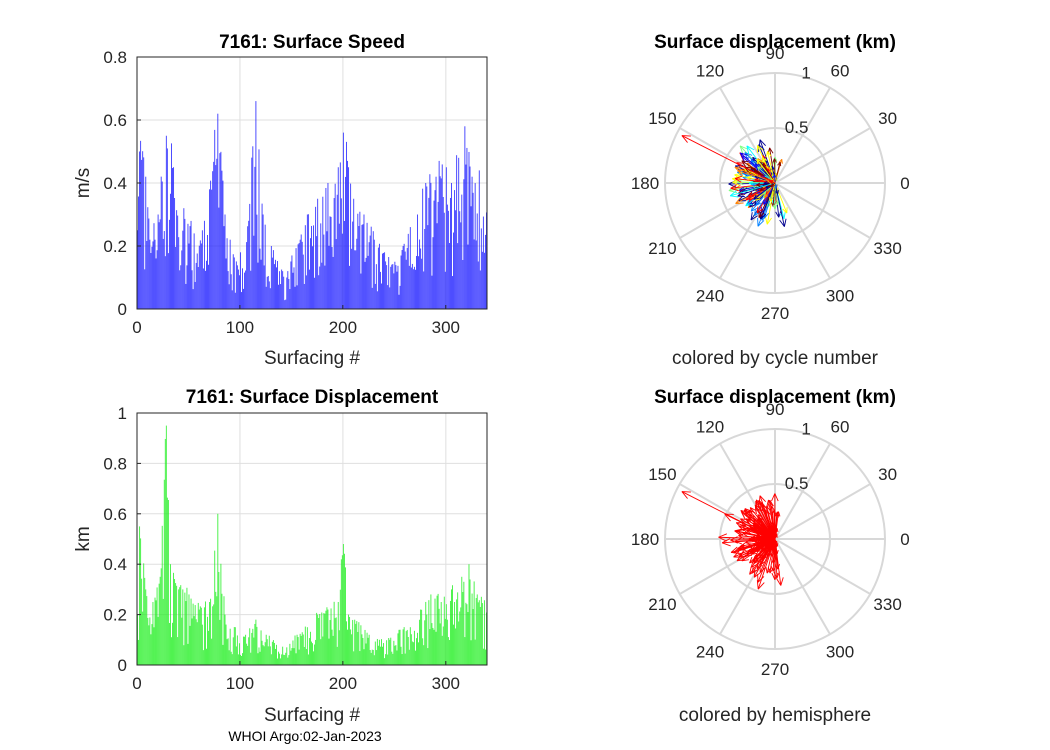  I want to click on polar-cycle-angle-label: 60, so click(840, 70).